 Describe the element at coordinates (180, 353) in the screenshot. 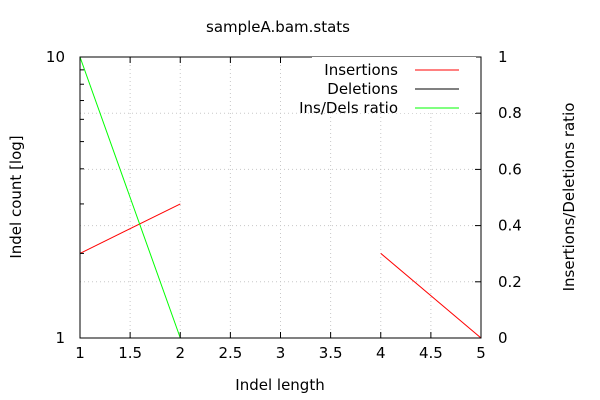

I see `x-tick-label: 2` at that location.